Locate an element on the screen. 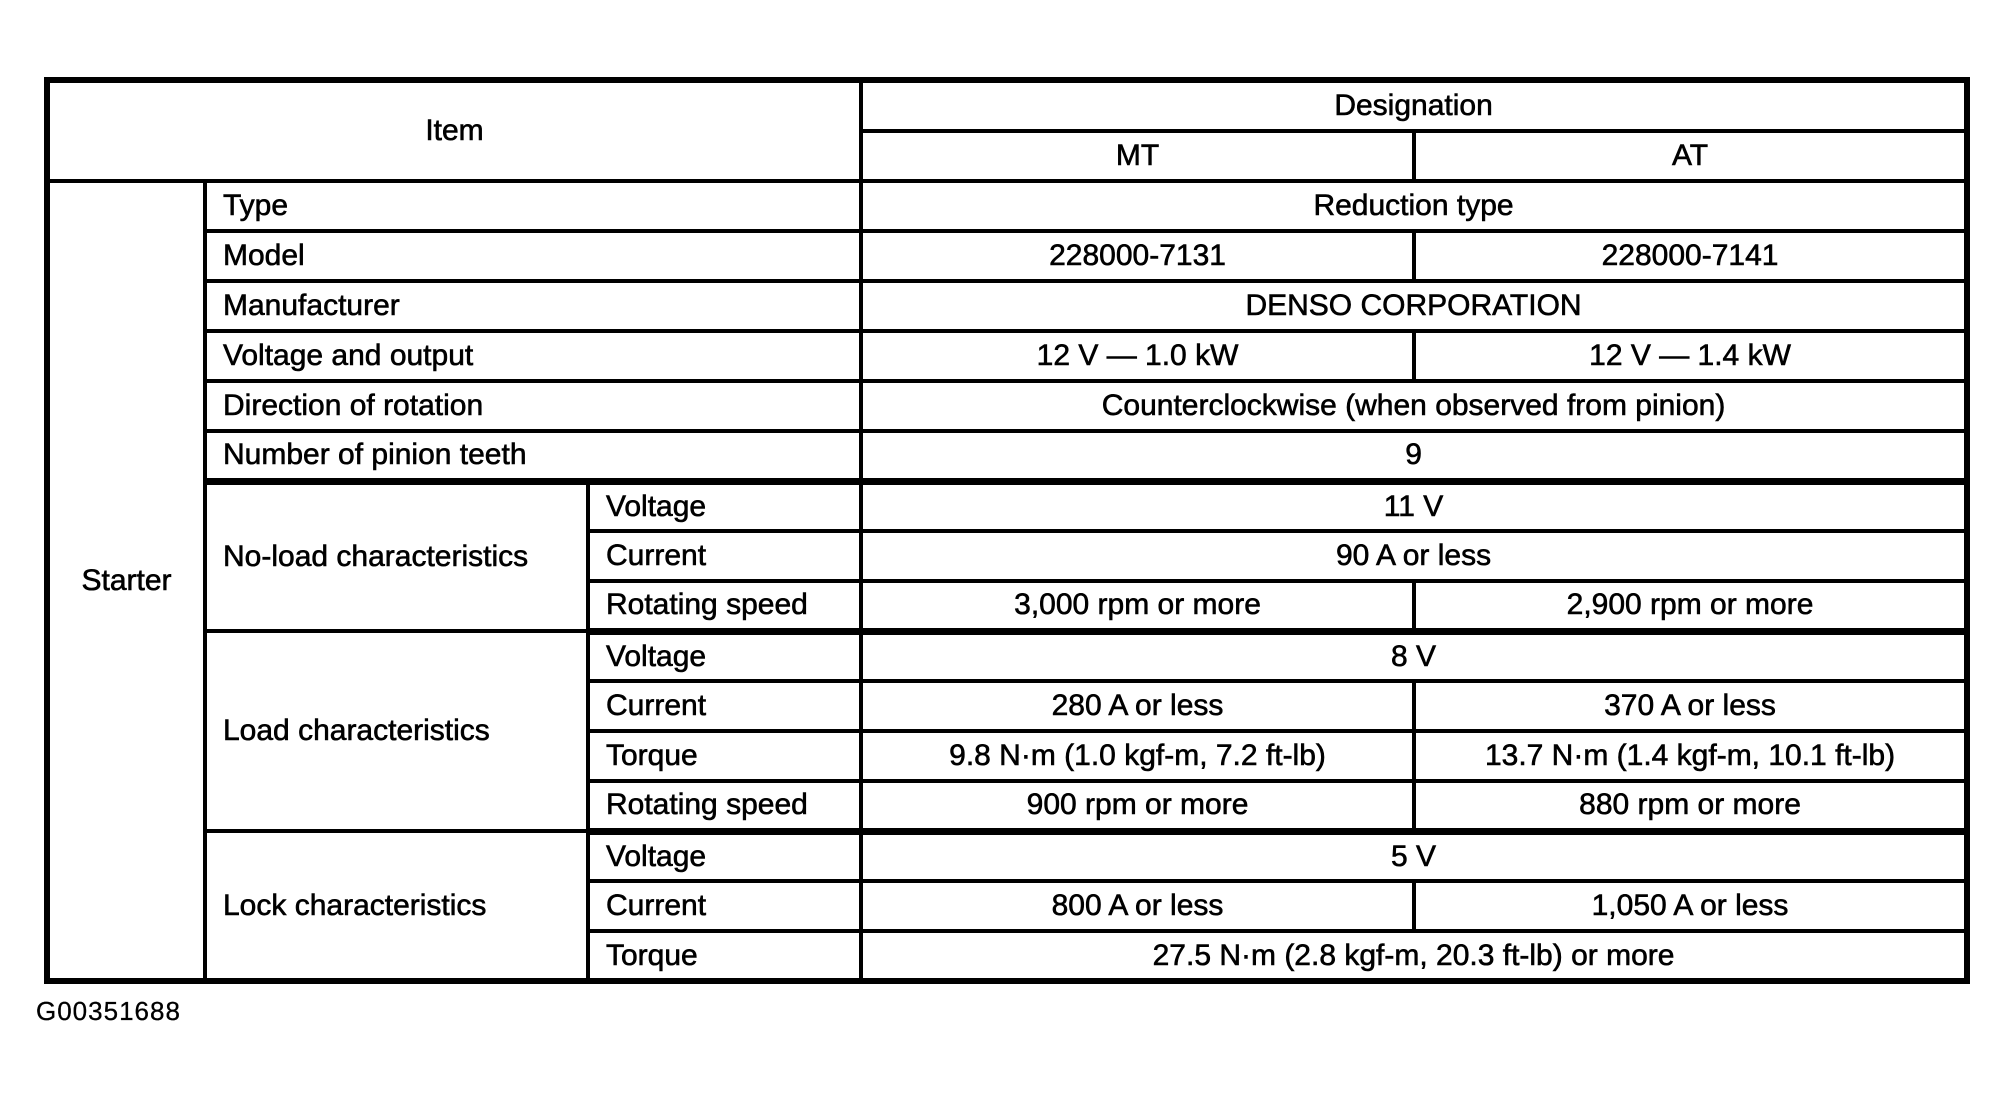  sublabel-no-load-rotating-speed: Rotating speed is located at coordinates (724, 607).